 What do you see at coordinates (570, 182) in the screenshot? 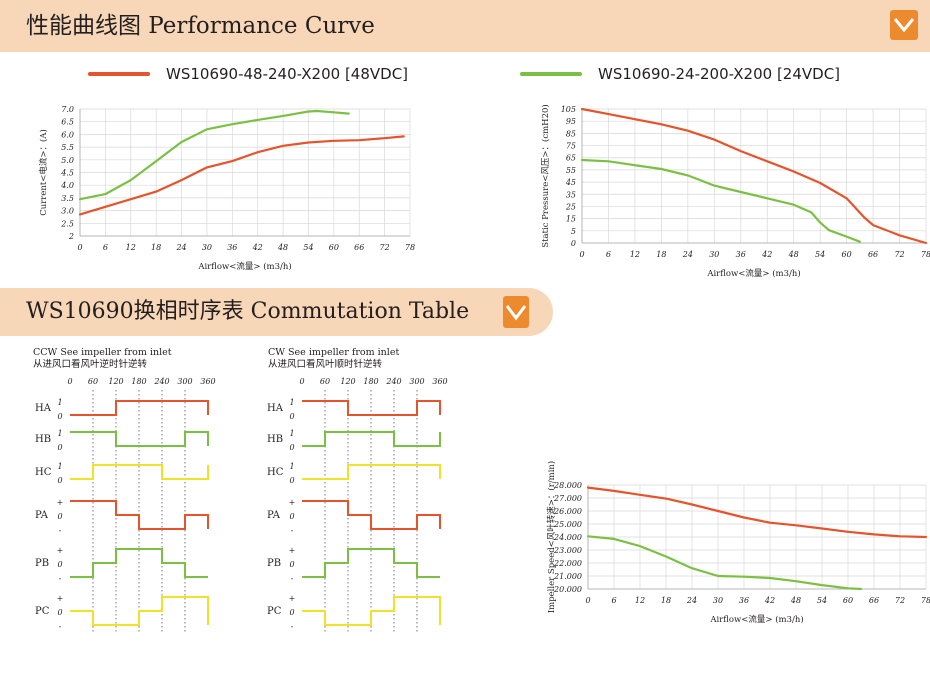
I see `y-tick-label: 45` at bounding box center [570, 182].